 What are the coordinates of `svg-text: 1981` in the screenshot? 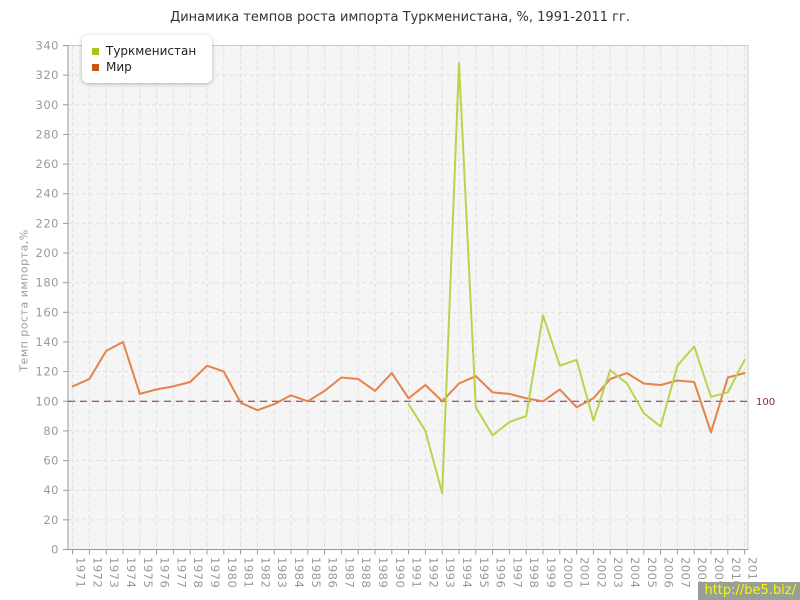 It's located at (249, 572).